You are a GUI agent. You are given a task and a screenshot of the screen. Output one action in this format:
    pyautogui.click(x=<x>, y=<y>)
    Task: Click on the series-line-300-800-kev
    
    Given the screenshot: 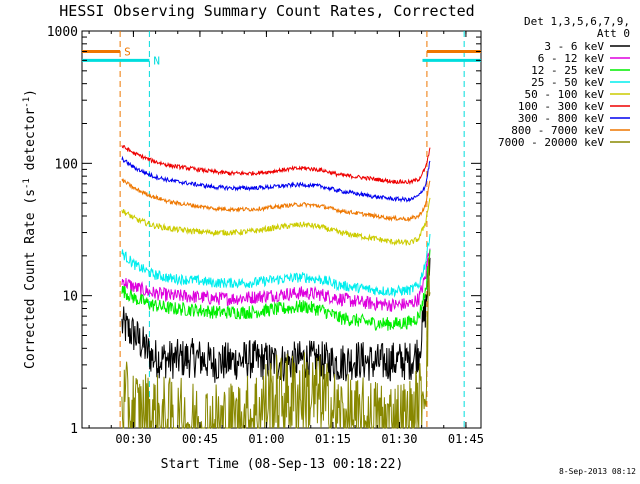 What is the action you would take?
    pyautogui.click(x=276, y=179)
    